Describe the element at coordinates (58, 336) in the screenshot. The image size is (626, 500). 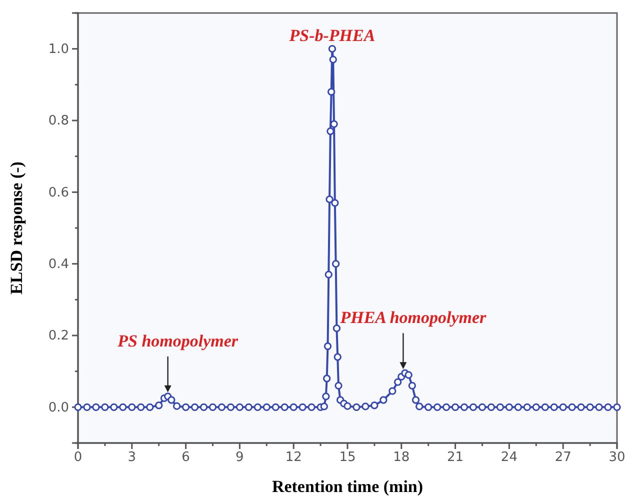
I see `y-tick-label: 0.2` at that location.